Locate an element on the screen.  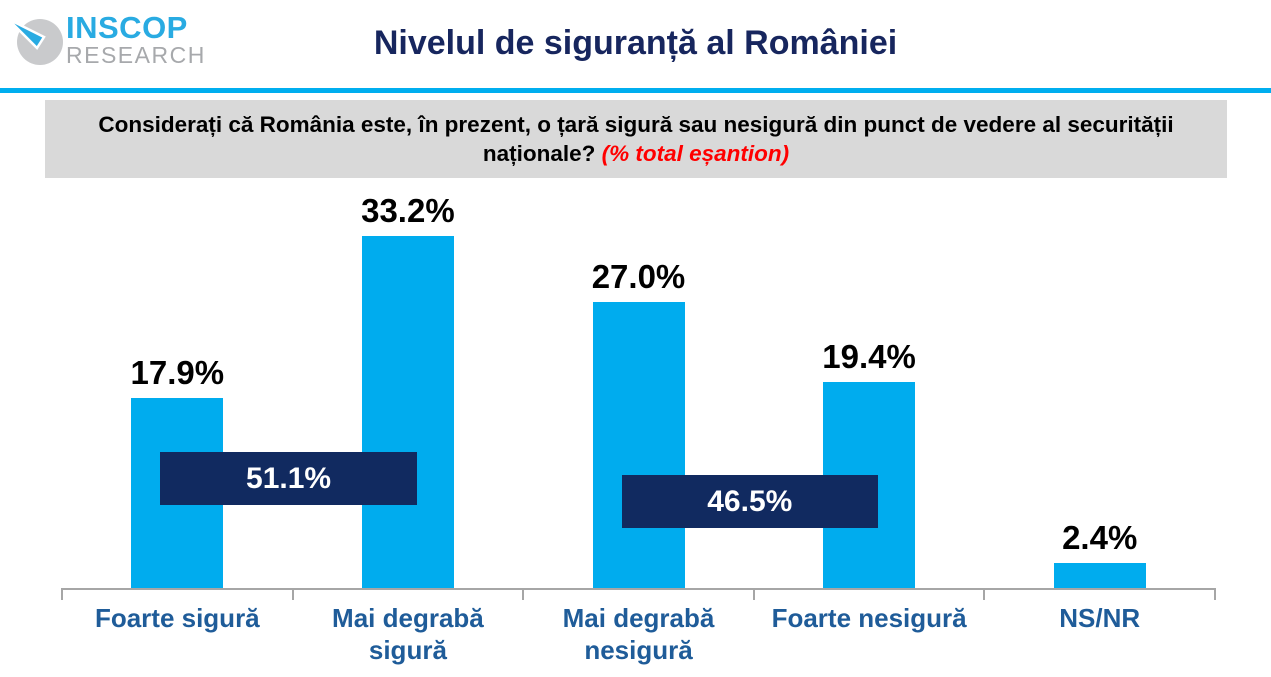
inscop-logo-text: INSCOP RESEARCH is located at coordinates (136, 39).